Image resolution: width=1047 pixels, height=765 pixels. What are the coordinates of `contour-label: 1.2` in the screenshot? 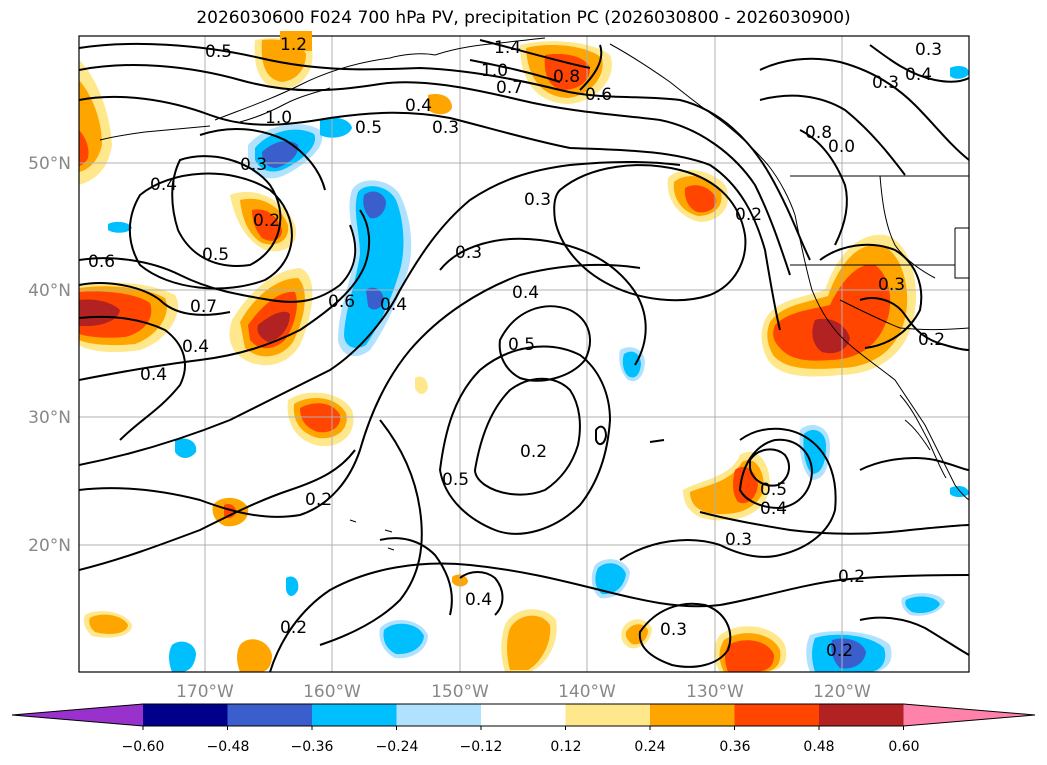 It's located at (293, 45).